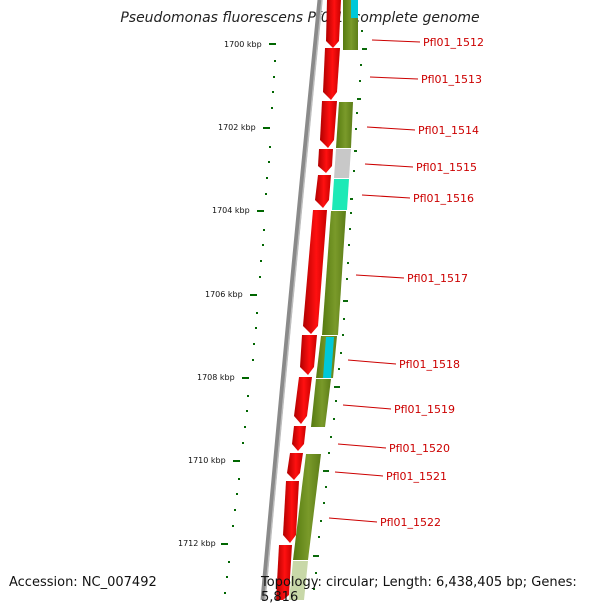  I want to click on gene-label: Pfl01_1521, so click(416, 476).